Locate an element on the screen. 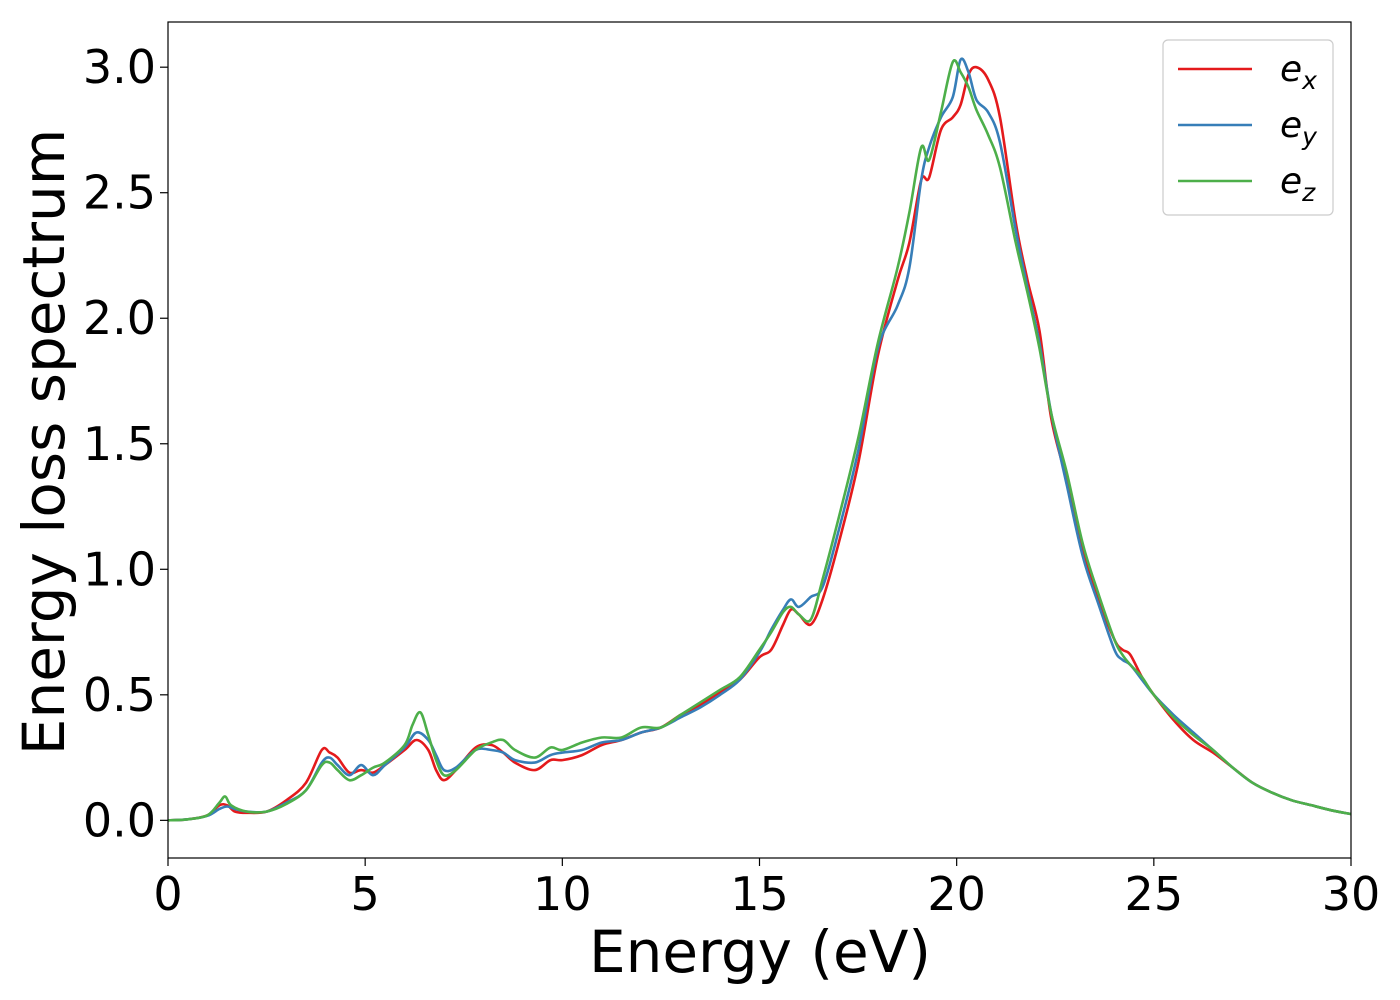 The image size is (1400, 1000). y-tick-label: 0.0 is located at coordinates (119, 820).